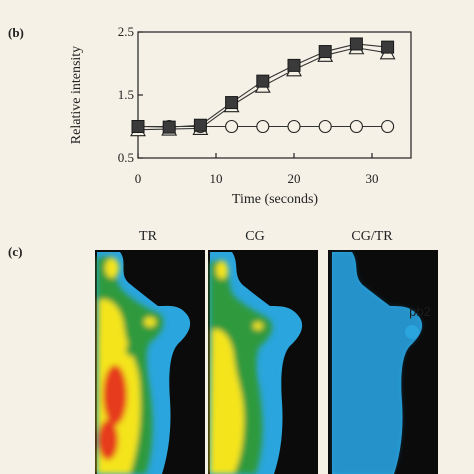 This screenshot has height=474, width=474. Describe the element at coordinates (263, 362) in the screenshot. I see `cg-image` at that location.